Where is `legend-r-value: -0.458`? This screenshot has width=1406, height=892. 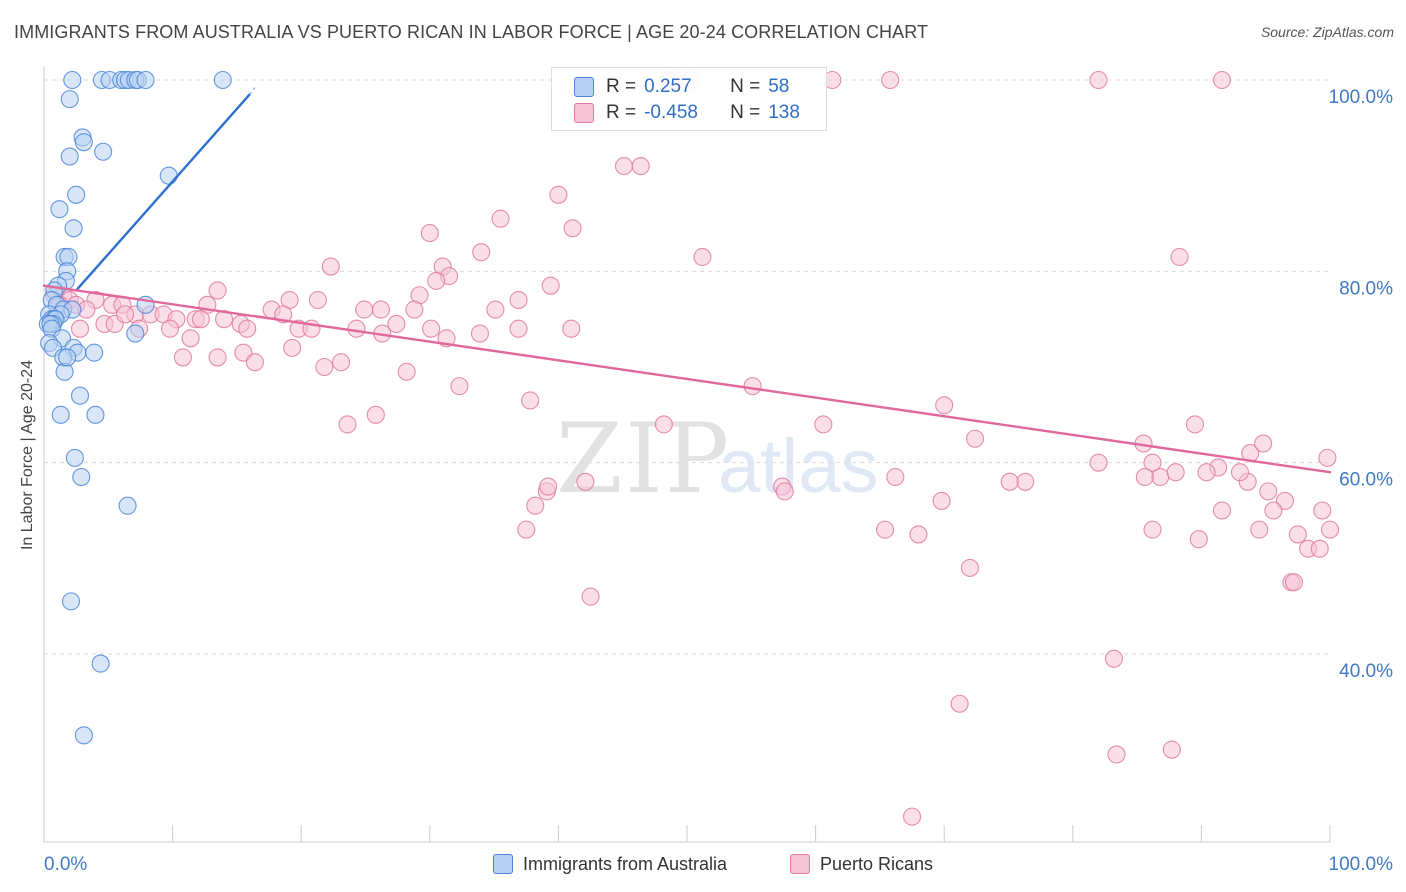 legend-r-value: -0.458 is located at coordinates (671, 112).